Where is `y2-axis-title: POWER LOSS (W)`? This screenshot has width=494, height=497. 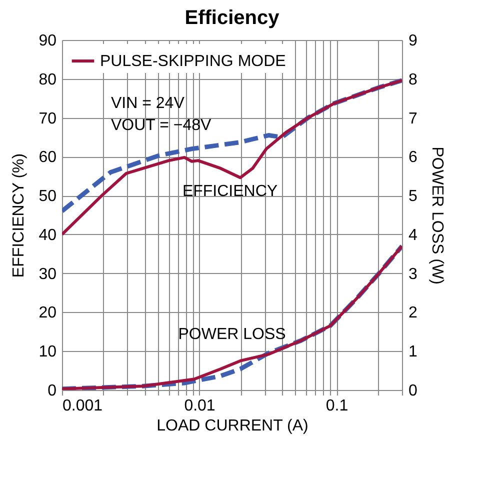 y2-axis-title: POWER LOSS (W) is located at coordinates (437, 215).